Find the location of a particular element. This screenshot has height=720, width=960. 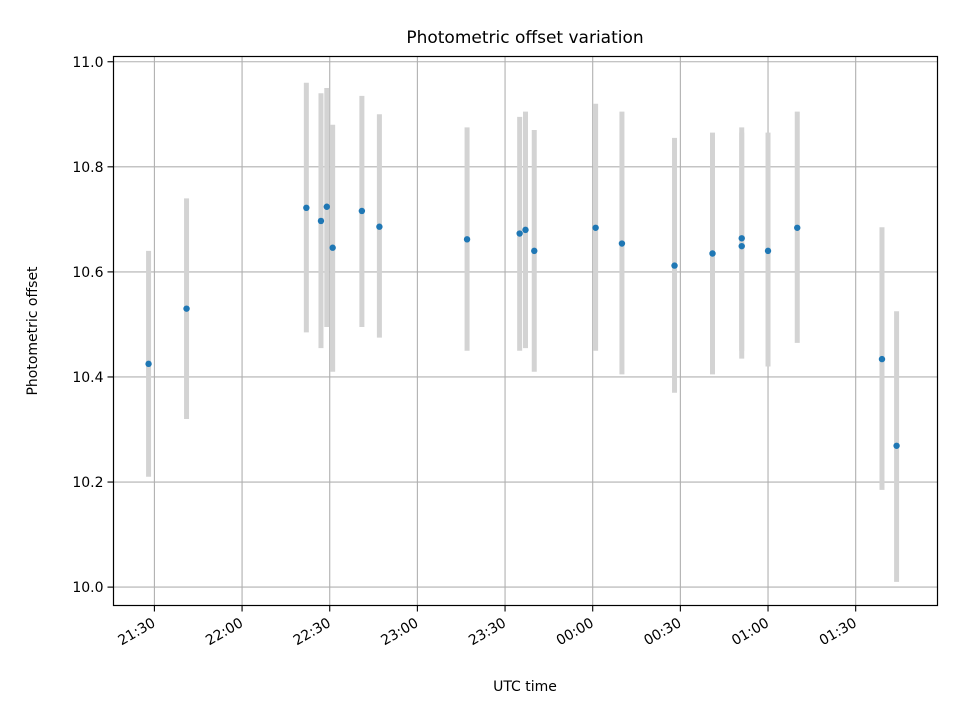

x-tick-label: 22:30 is located at coordinates (312, 632).